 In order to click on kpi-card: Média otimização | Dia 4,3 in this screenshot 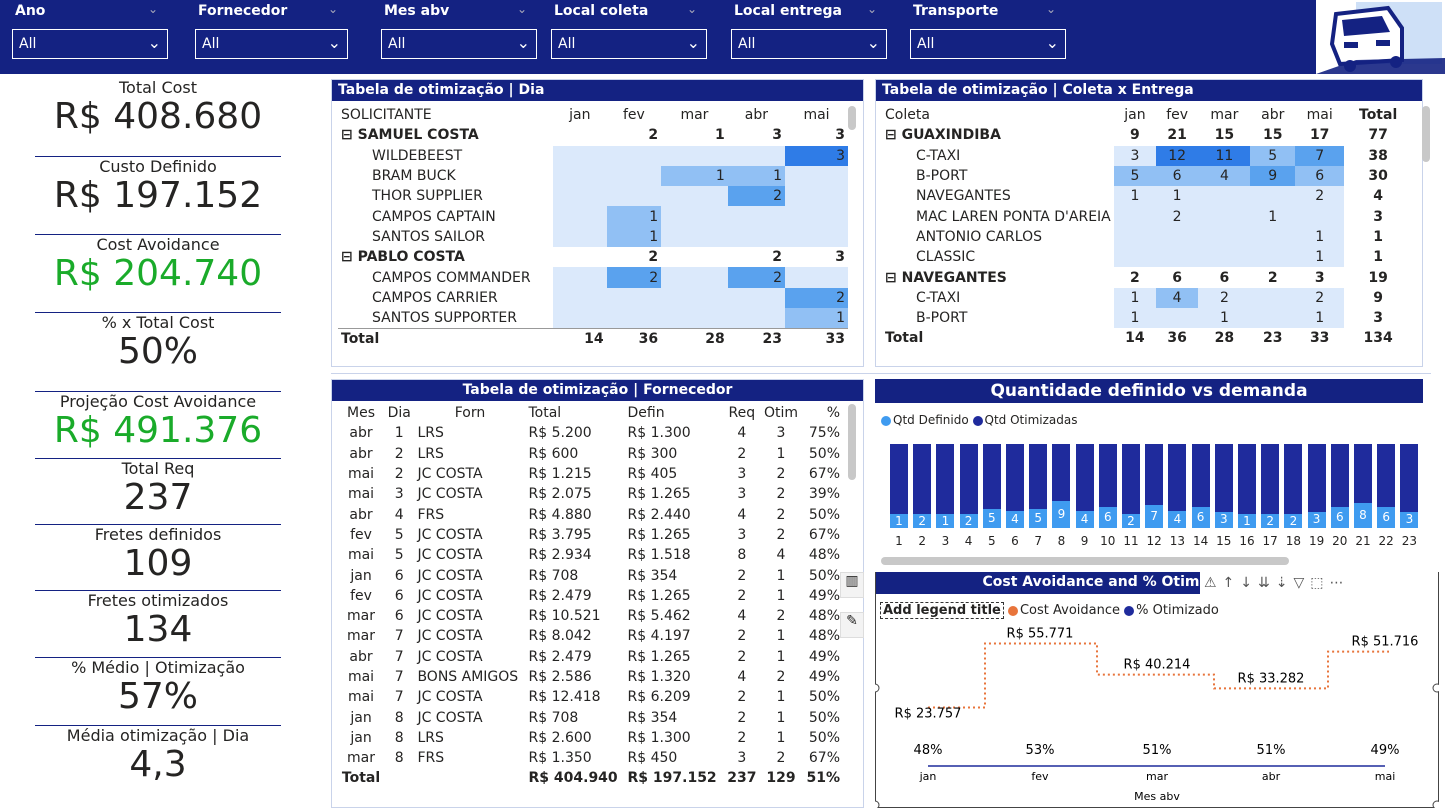, I will do `click(158, 760)`.